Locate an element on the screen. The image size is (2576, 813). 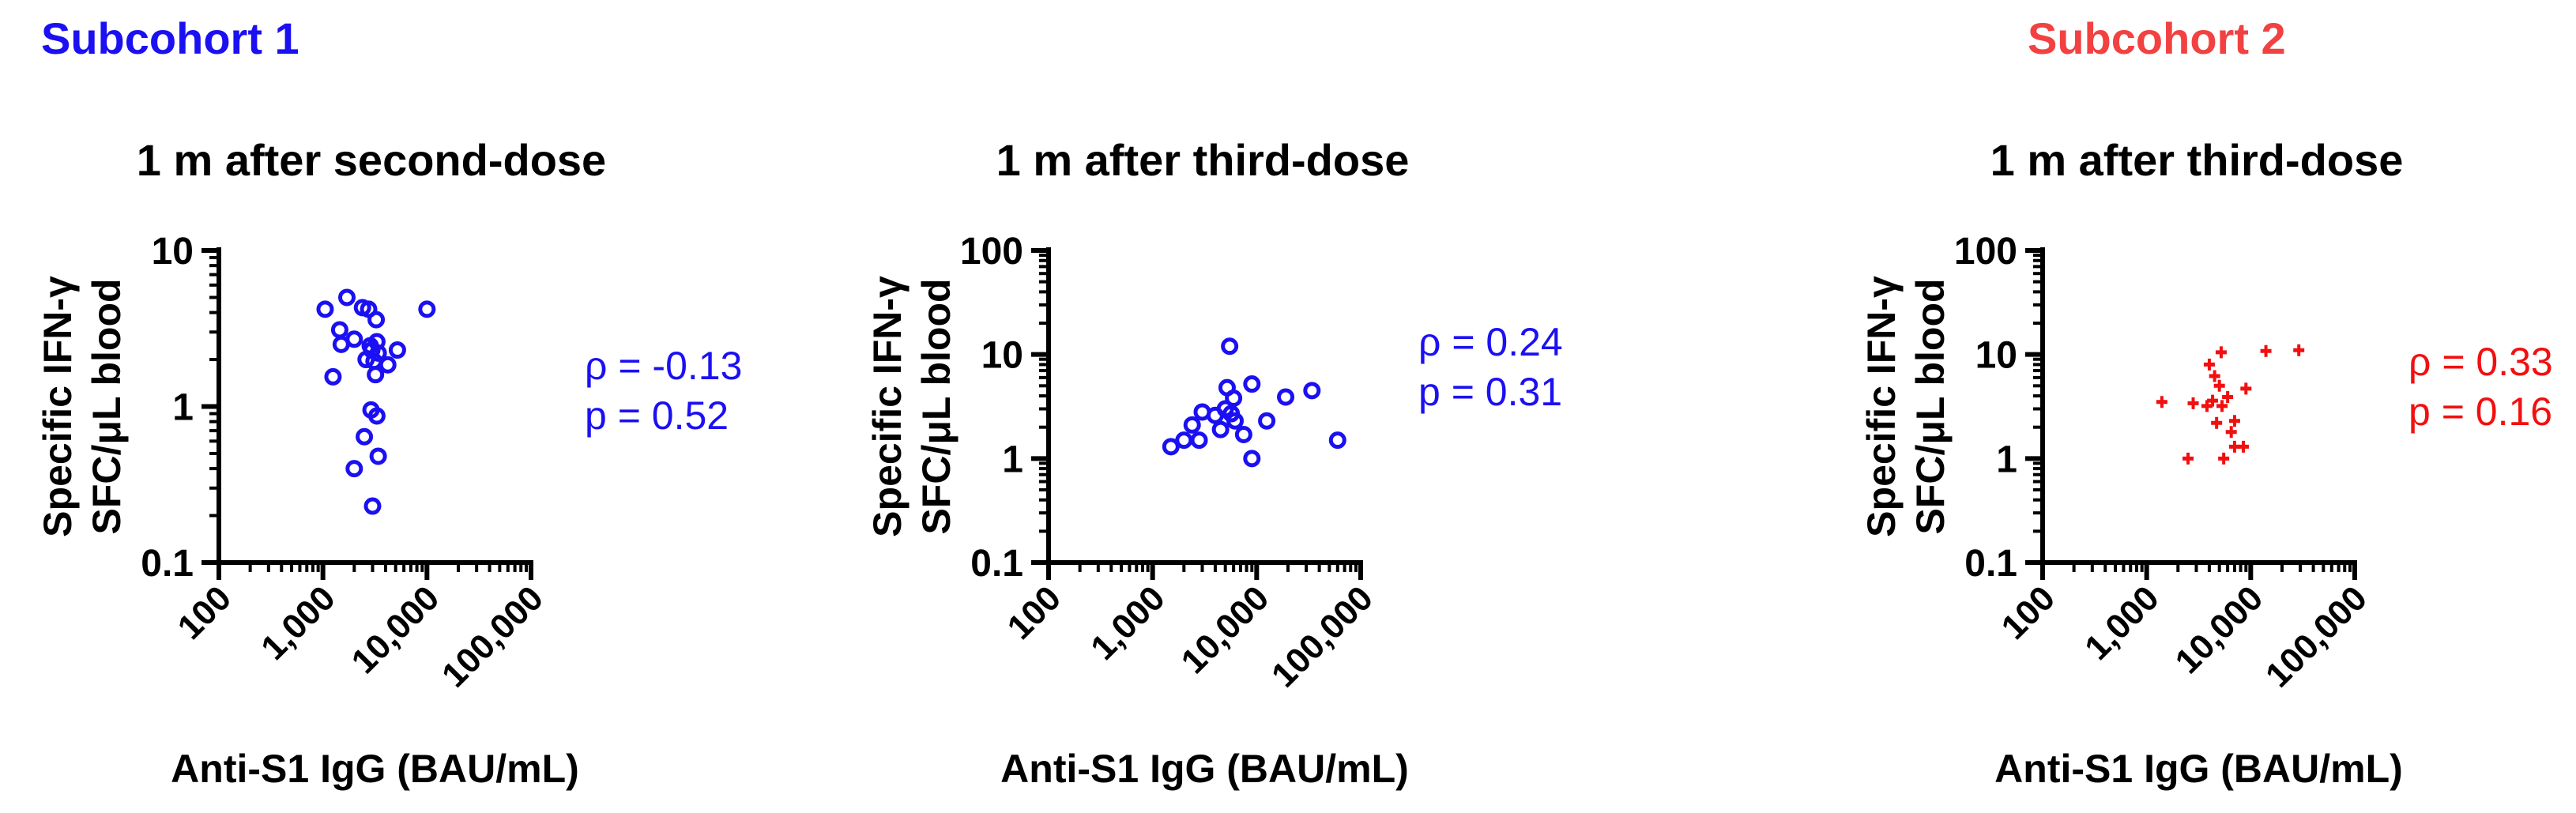
subcohort-2-heading: Subcohort 2 is located at coordinates (2157, 38).